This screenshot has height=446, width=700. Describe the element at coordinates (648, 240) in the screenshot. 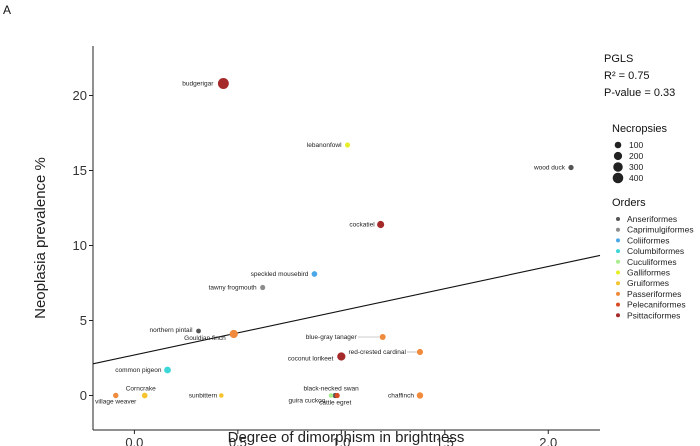

I see `order-legend-label: Coliiformes` at that location.